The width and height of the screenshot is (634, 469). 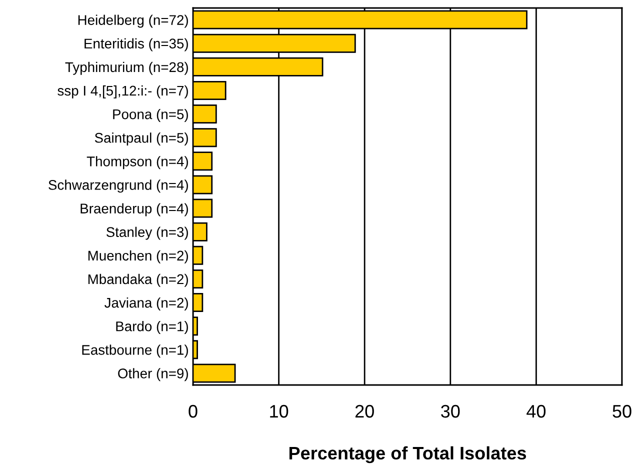 I want to click on y-tick-label: Muenchen (n=2), so click(x=138, y=257).